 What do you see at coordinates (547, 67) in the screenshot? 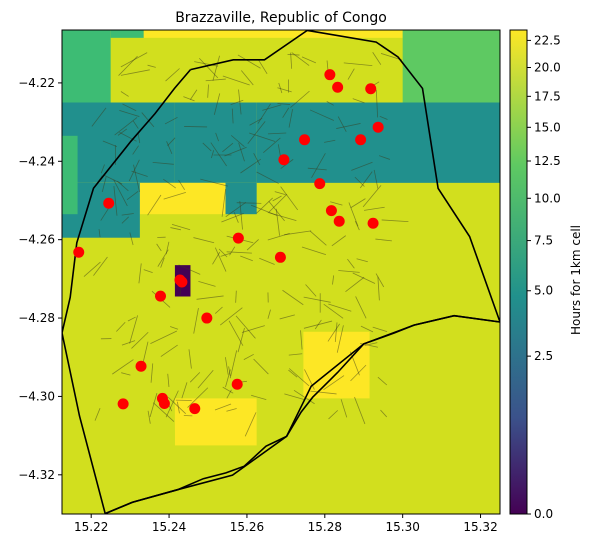
I see `colorbar-tick-label: 20.0` at bounding box center [547, 67].